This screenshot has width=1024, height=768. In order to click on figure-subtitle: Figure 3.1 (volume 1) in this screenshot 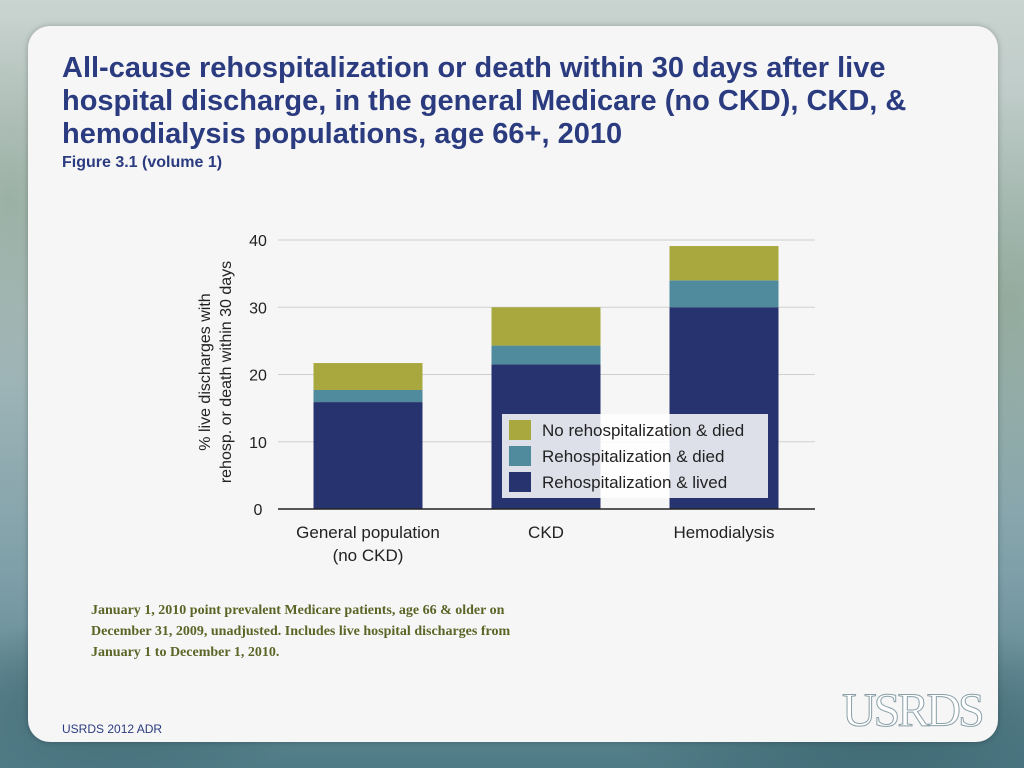, I will do `click(142, 162)`.